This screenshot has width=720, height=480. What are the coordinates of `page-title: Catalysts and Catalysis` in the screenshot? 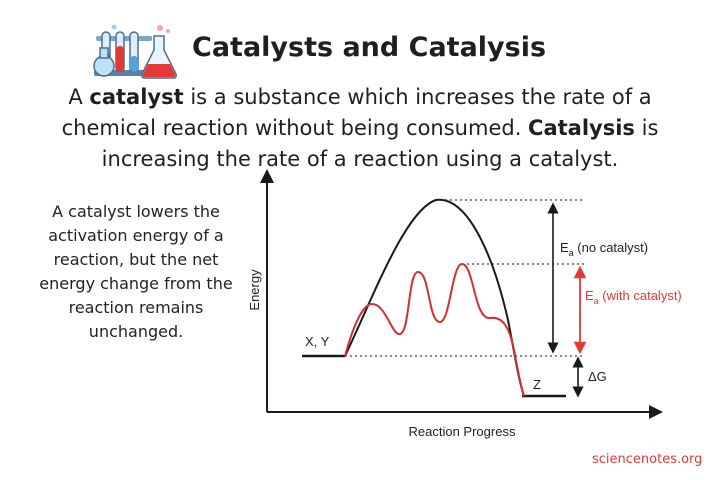 It's located at (369, 47).